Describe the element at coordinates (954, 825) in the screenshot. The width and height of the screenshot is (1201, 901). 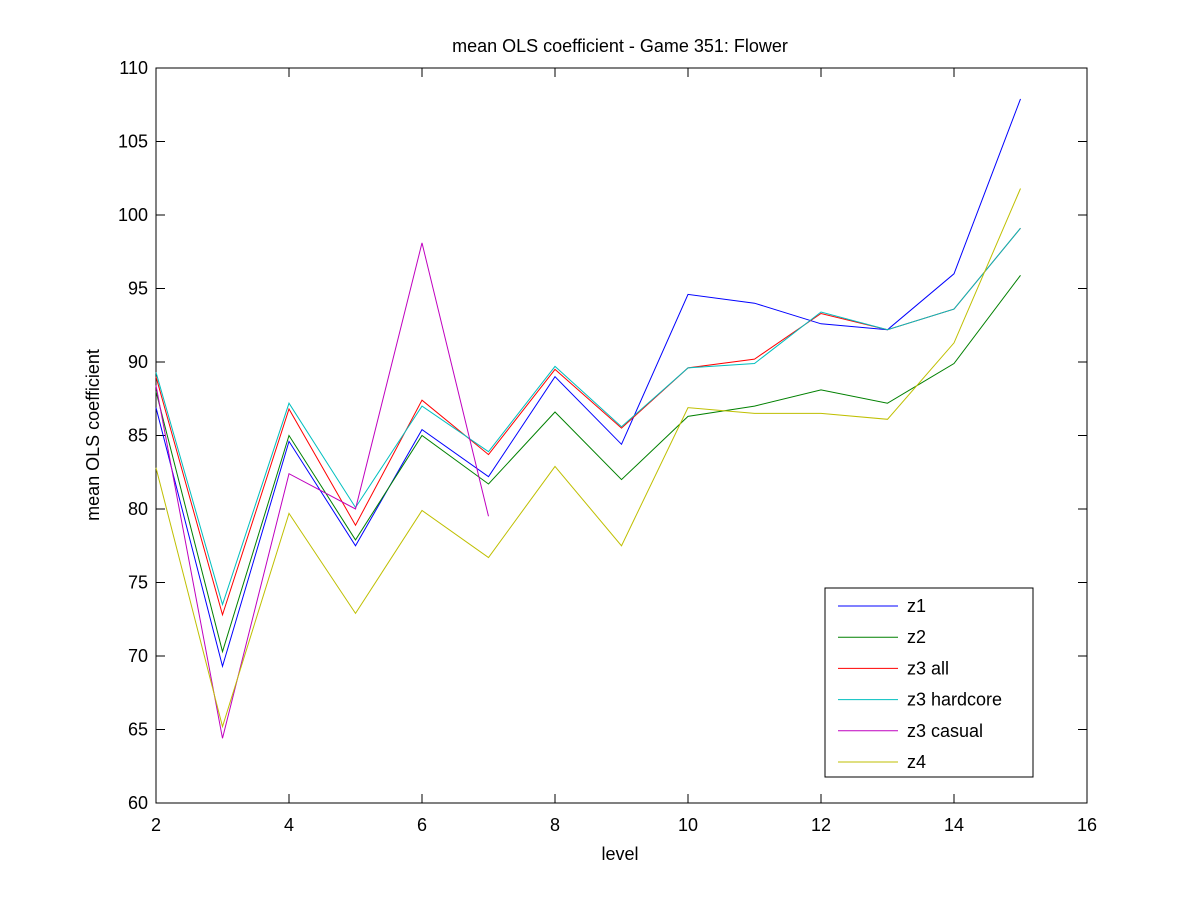
I see `x-tick-label: 14` at that location.